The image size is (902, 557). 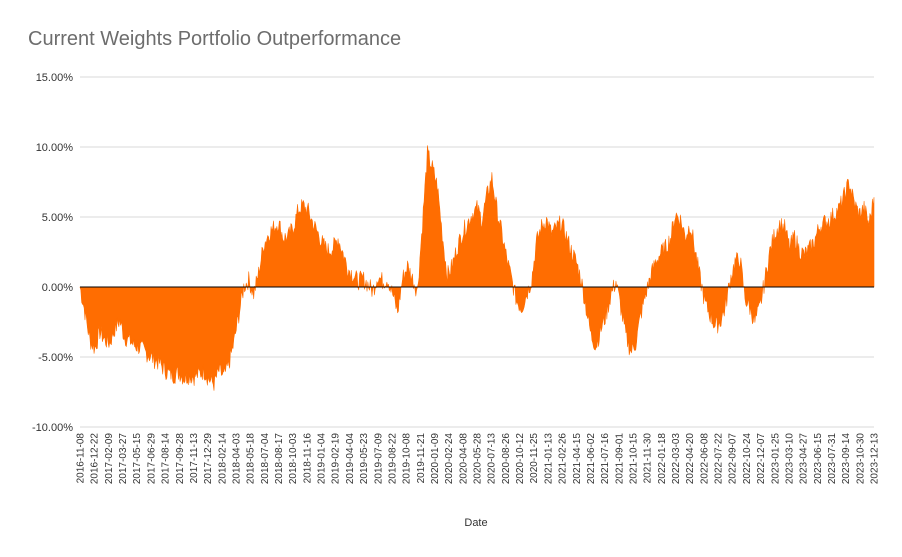 I want to click on x-tick-label: 2018-11-16, so click(x=307, y=458).